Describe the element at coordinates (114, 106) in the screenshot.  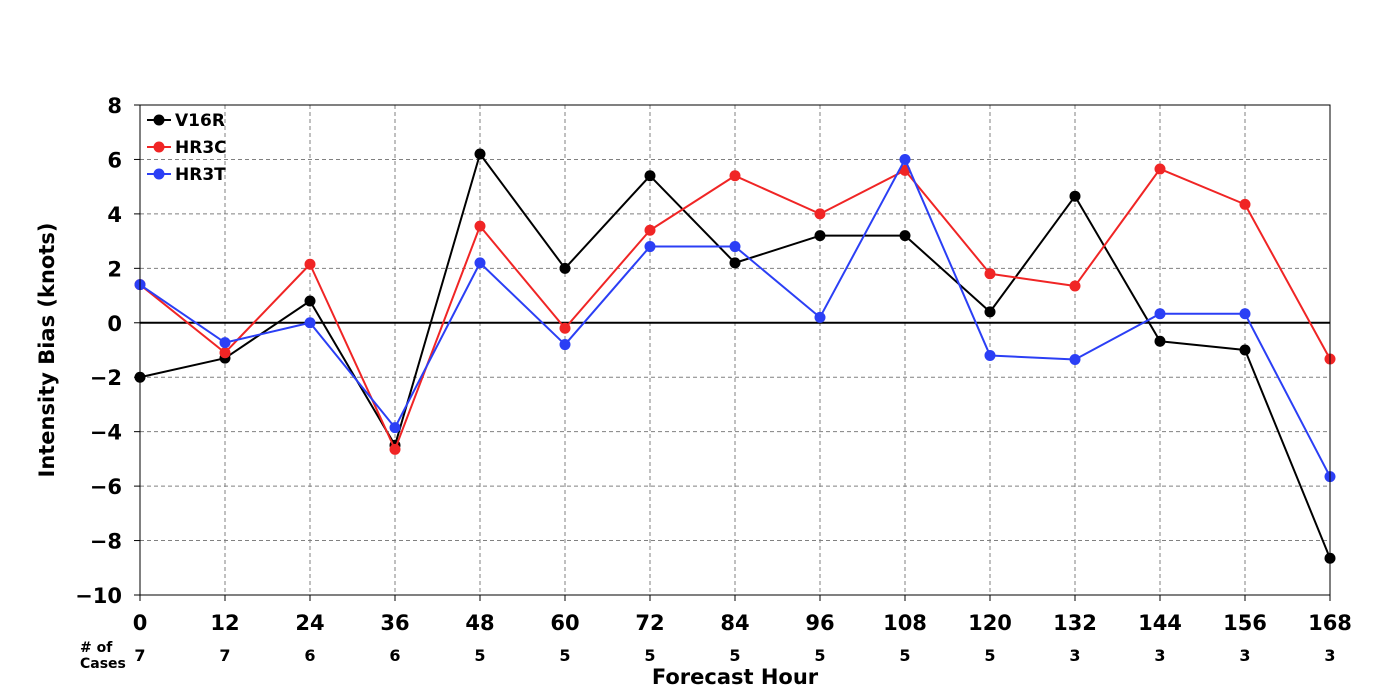
I see `y-tick-label: 8` at that location.